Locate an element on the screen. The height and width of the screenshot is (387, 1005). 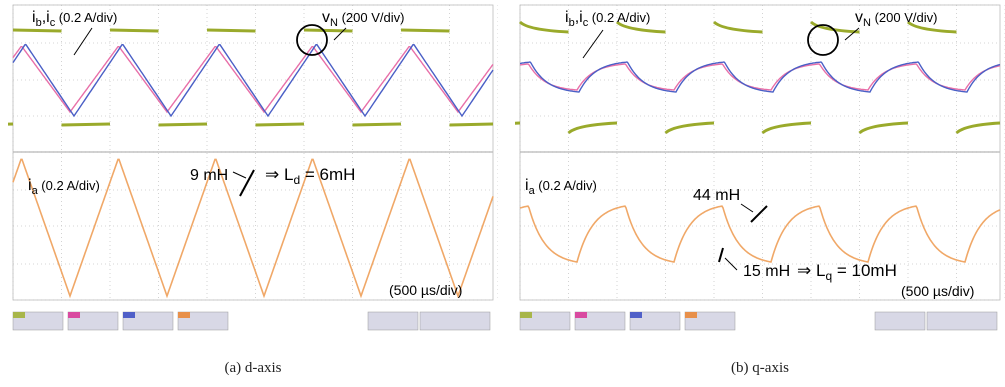
annotation-inductance-low: 15 mH is located at coordinates (766, 271).